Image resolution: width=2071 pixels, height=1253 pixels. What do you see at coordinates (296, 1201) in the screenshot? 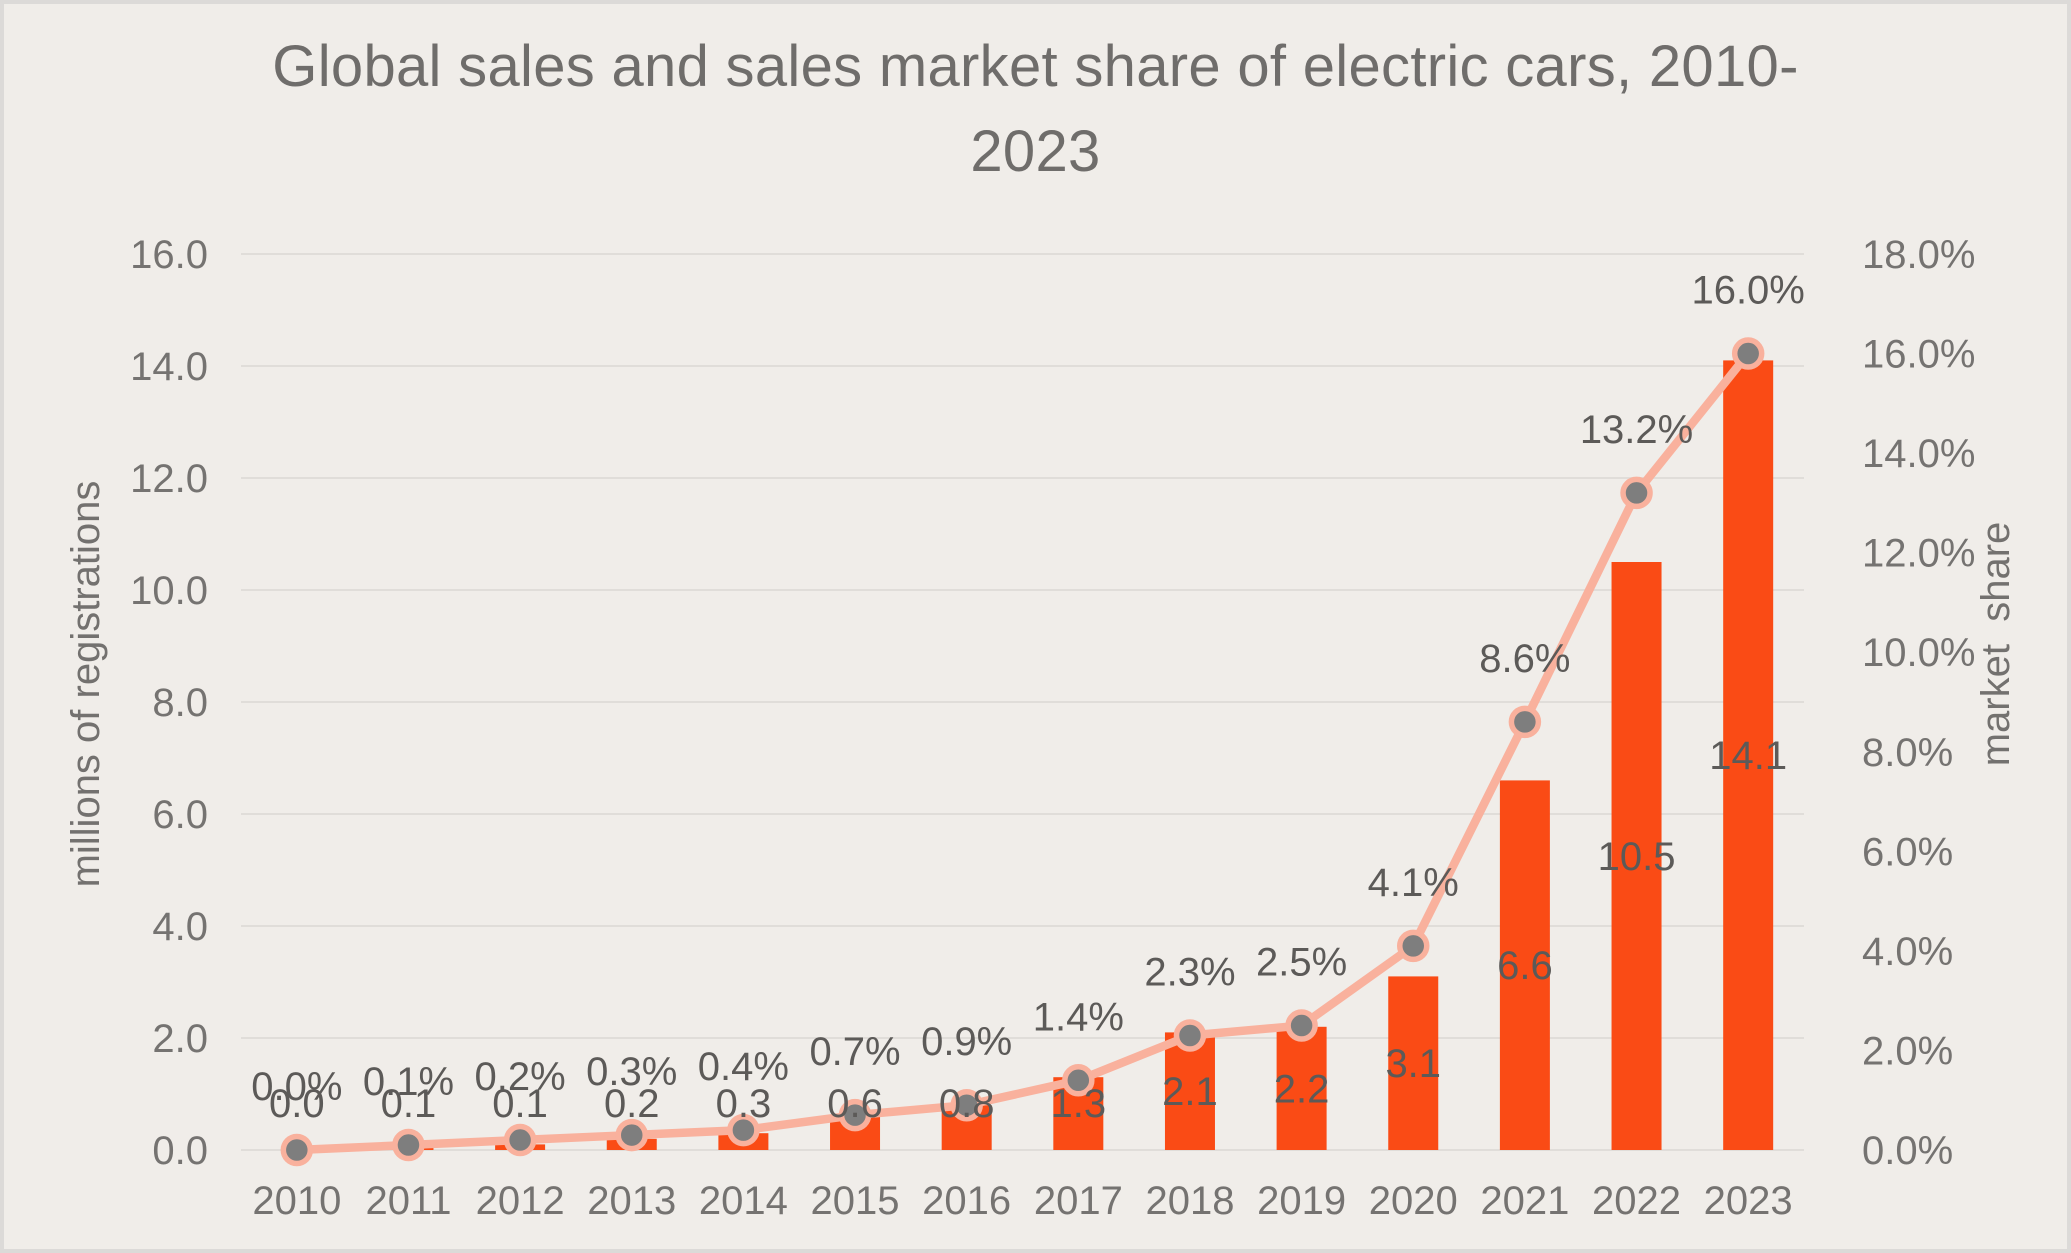
I see `x-axis-tick-label: 2010` at bounding box center [296, 1201].